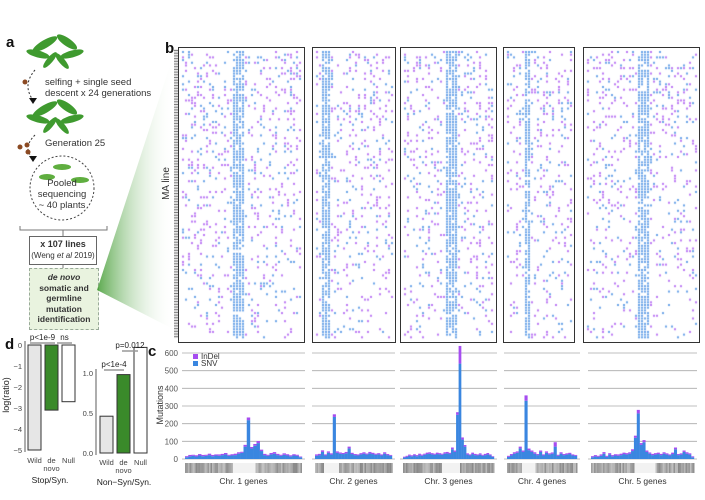 The width and height of the screenshot is (705, 500). Describe the element at coordinates (136, 190) in the screenshot. I see `zoom-wedge` at that location.